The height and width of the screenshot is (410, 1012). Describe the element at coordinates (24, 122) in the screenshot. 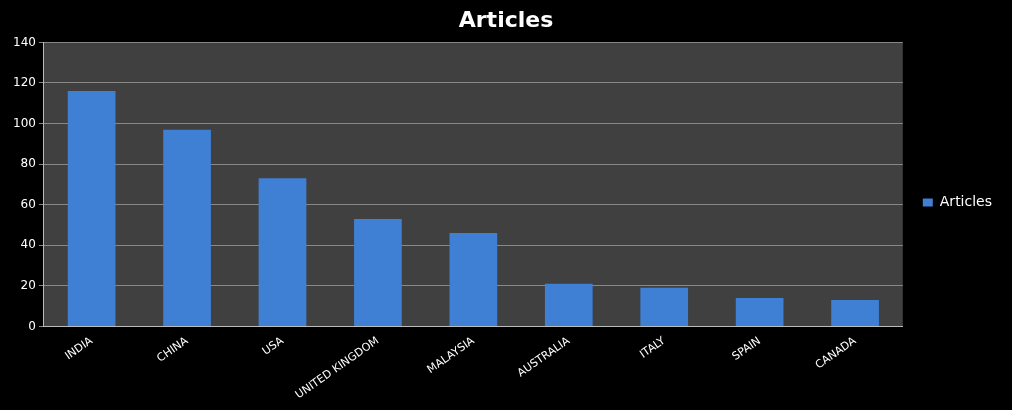

I see `y-tick-label: 100` at that location.